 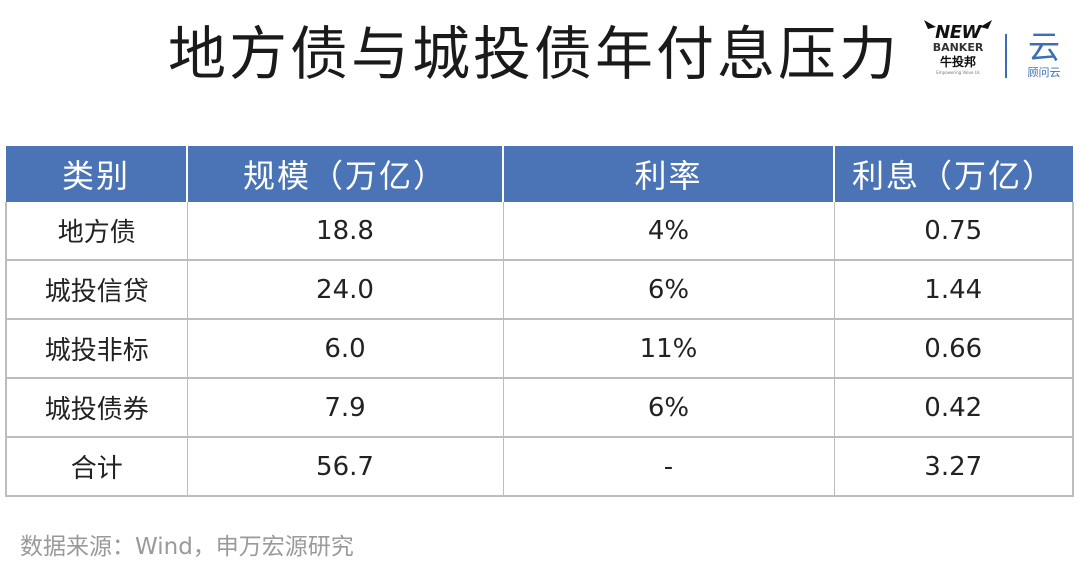 What do you see at coordinates (668, 174) in the screenshot?
I see `header-rate: 利率` at bounding box center [668, 174].